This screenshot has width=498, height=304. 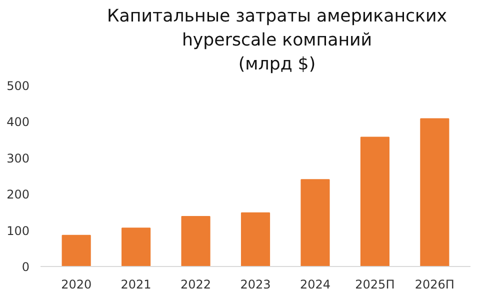 What do you see at coordinates (18, 122) in the screenshot?
I see `y-tick-label: 400` at bounding box center [18, 122].